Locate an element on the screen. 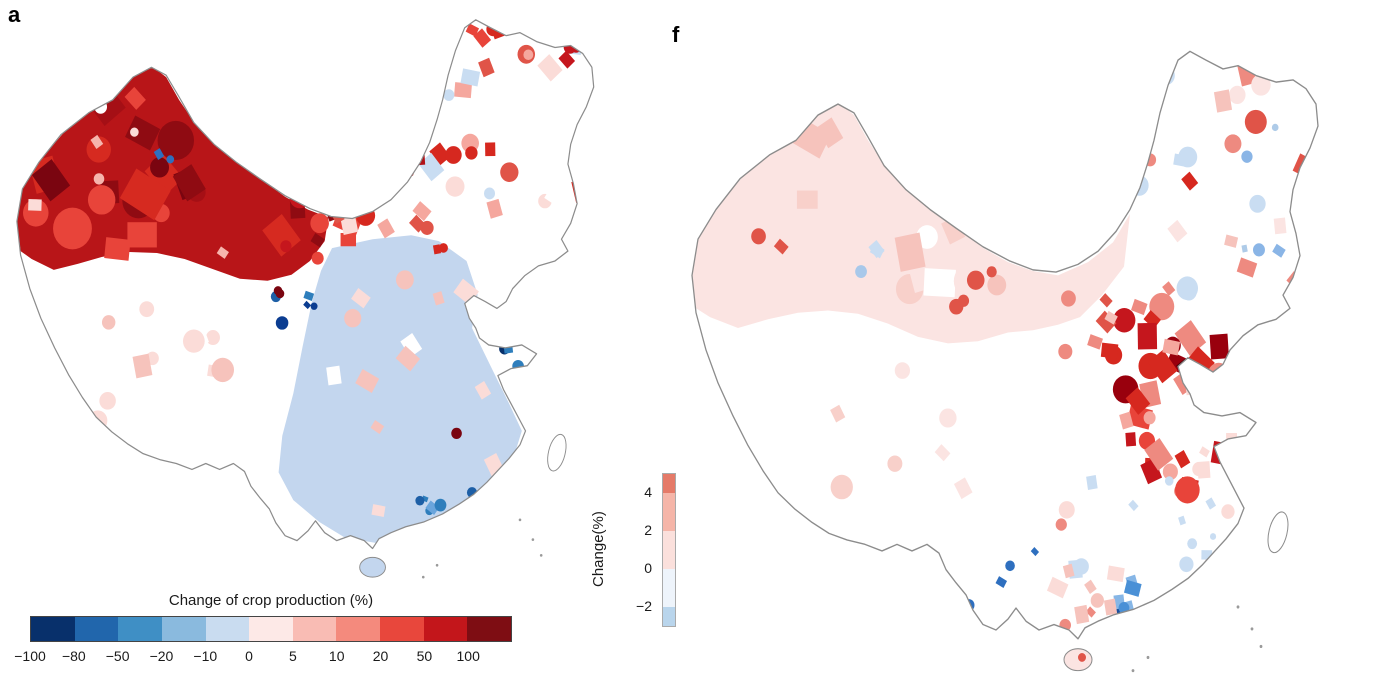 This screenshot has height=693, width=1383. panel-a-label: a is located at coordinates (14, 14).